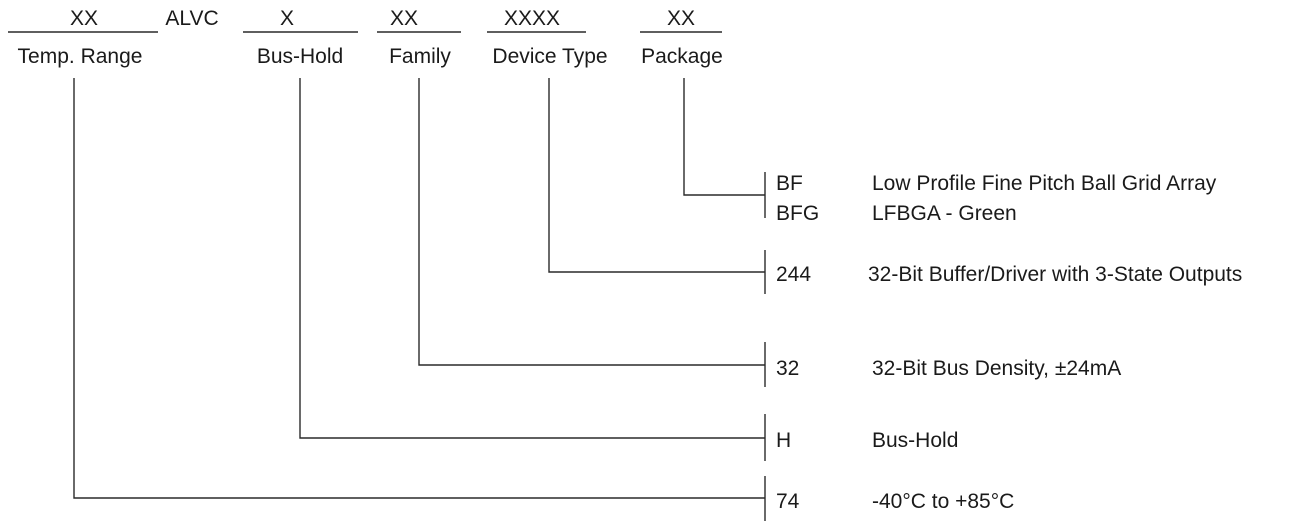 This screenshot has width=1312, height=521. What do you see at coordinates (724, 137) in the screenshot?
I see `package-connector` at bounding box center [724, 137].